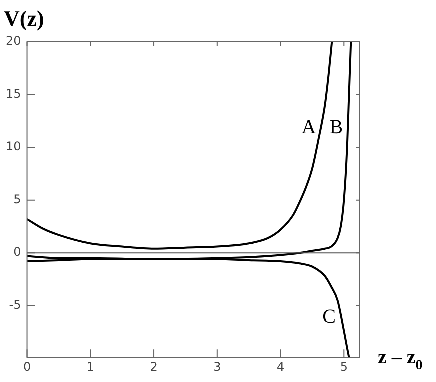  What do you see at coordinates (309, 127) in the screenshot?
I see `series-label: A` at bounding box center [309, 127].